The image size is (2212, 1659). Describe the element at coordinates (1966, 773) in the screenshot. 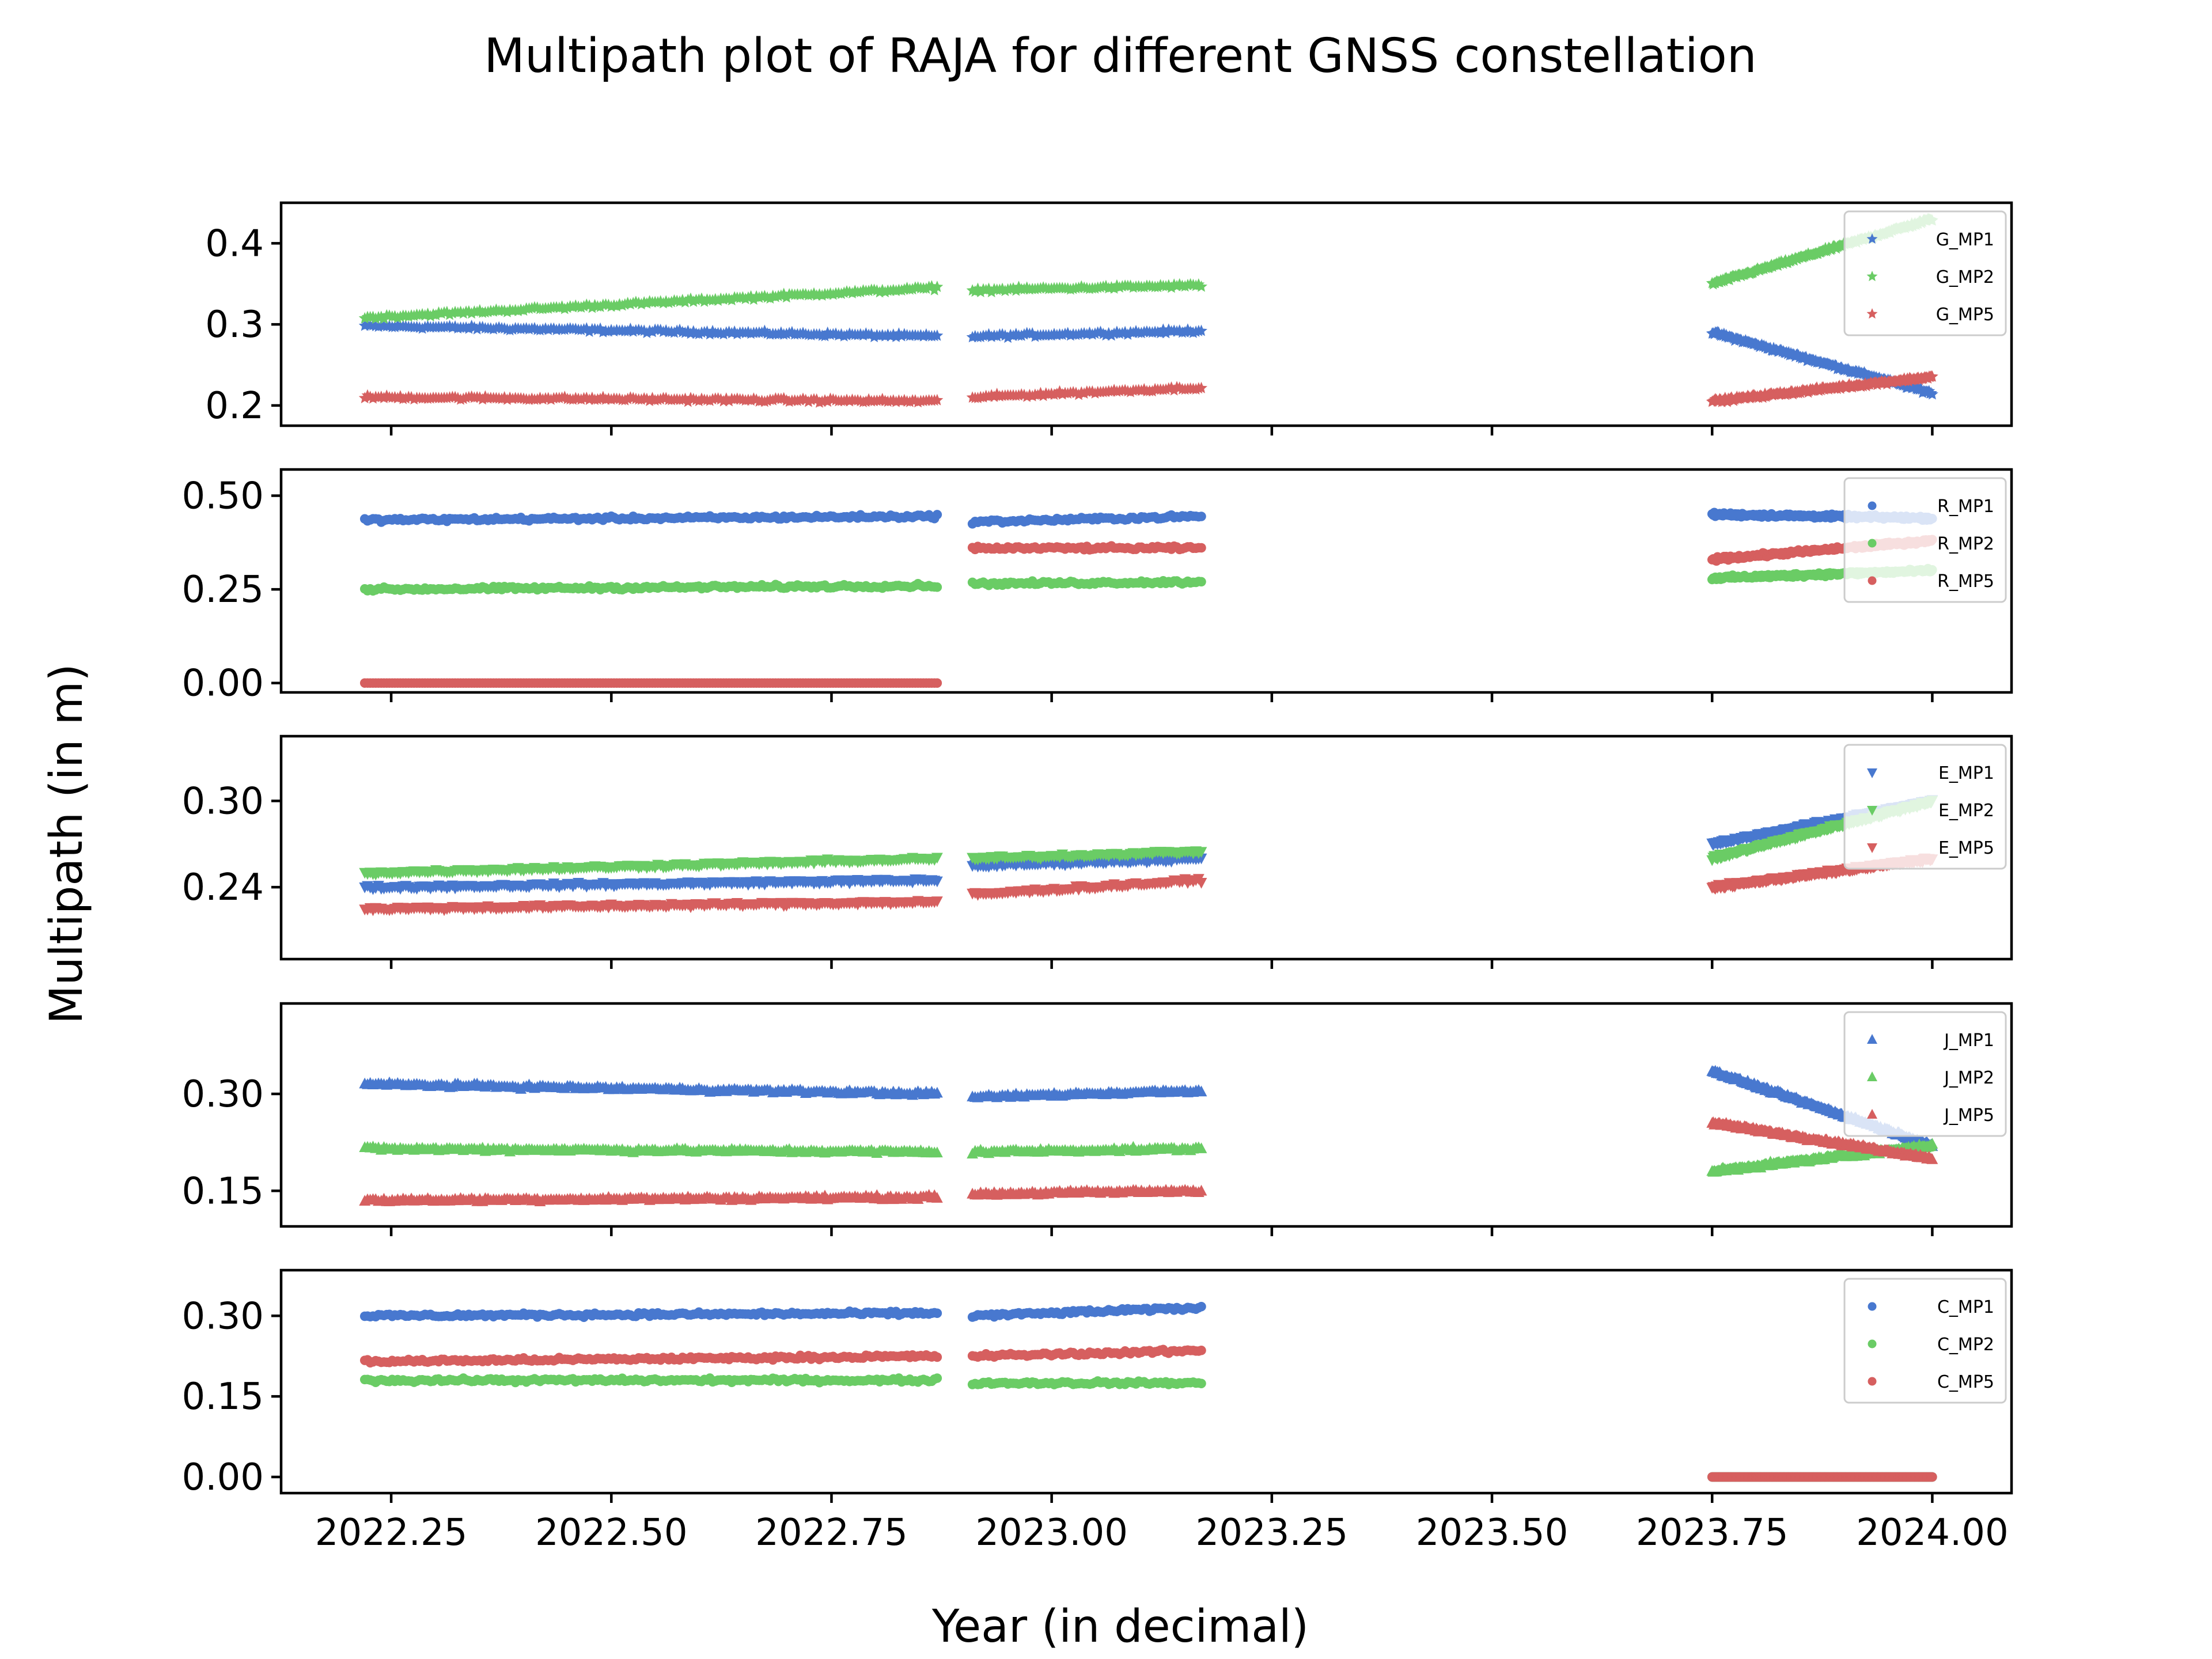

I see `legend-label: E_MP1` at that location.